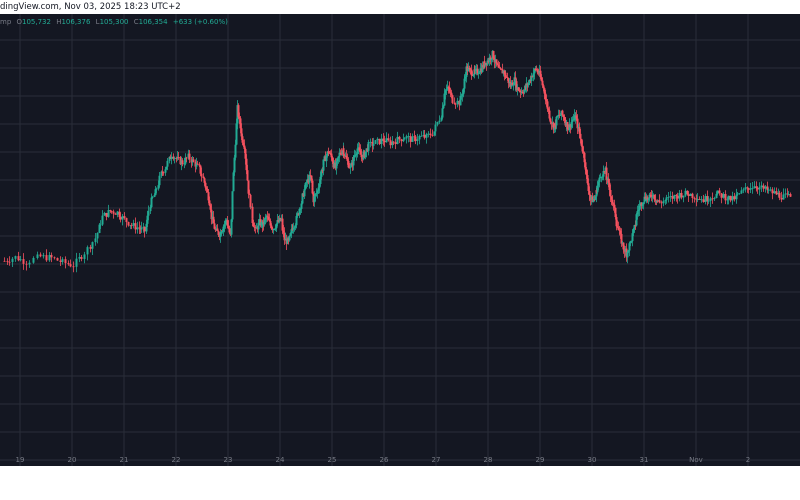 The image size is (800, 500). I want to click on x-tick-label: 24, so click(280, 460).